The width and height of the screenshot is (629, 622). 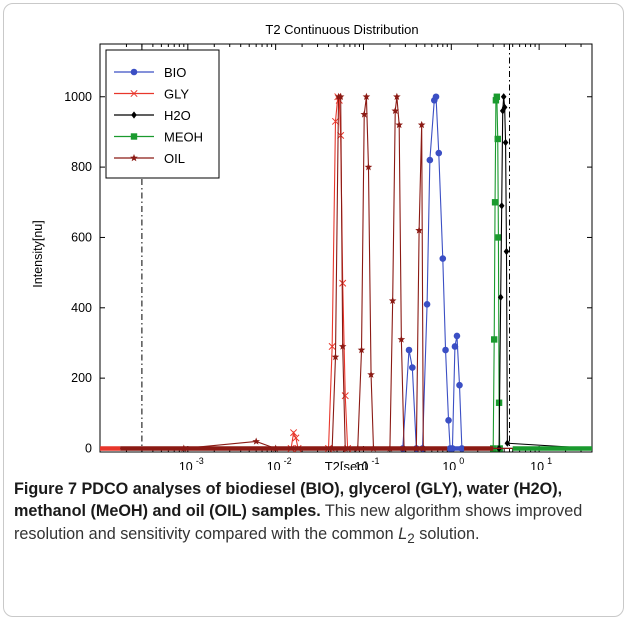 I want to click on legend-item-bio: BIO, so click(x=150, y=72).